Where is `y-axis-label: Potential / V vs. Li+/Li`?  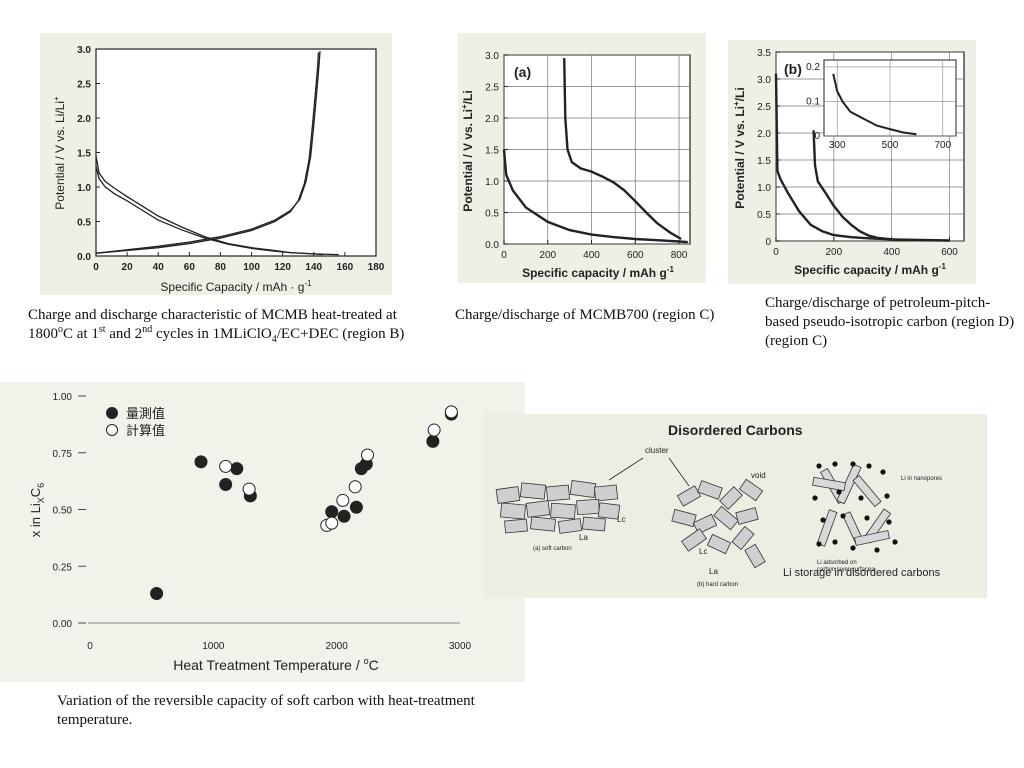 y-axis-label: Potential / V vs. Li+/Li is located at coordinates (467, 150).